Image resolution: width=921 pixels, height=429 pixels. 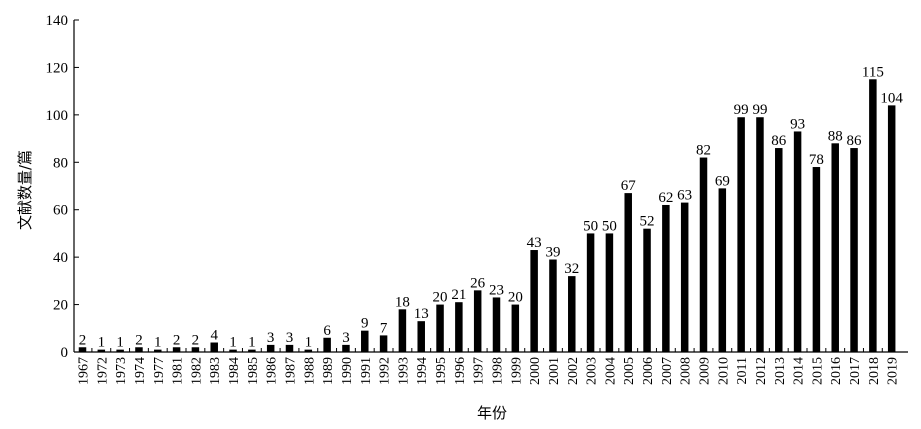 What do you see at coordinates (60, 211) in the screenshot?
I see `y-tick-label: 60` at bounding box center [60, 211].